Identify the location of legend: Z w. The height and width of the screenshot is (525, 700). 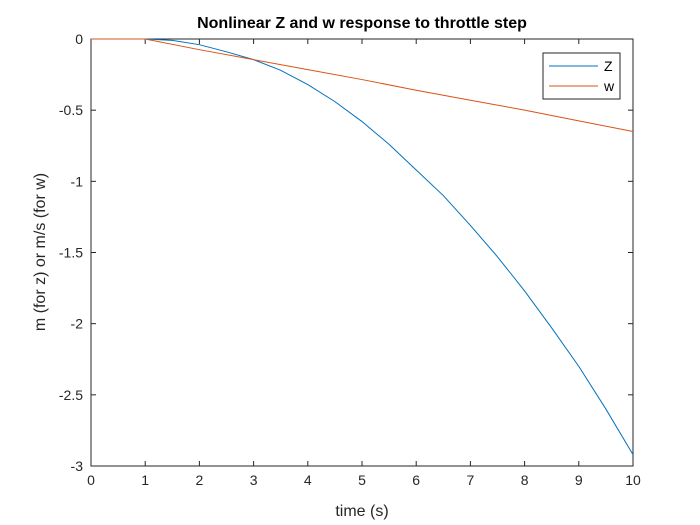
(581, 76).